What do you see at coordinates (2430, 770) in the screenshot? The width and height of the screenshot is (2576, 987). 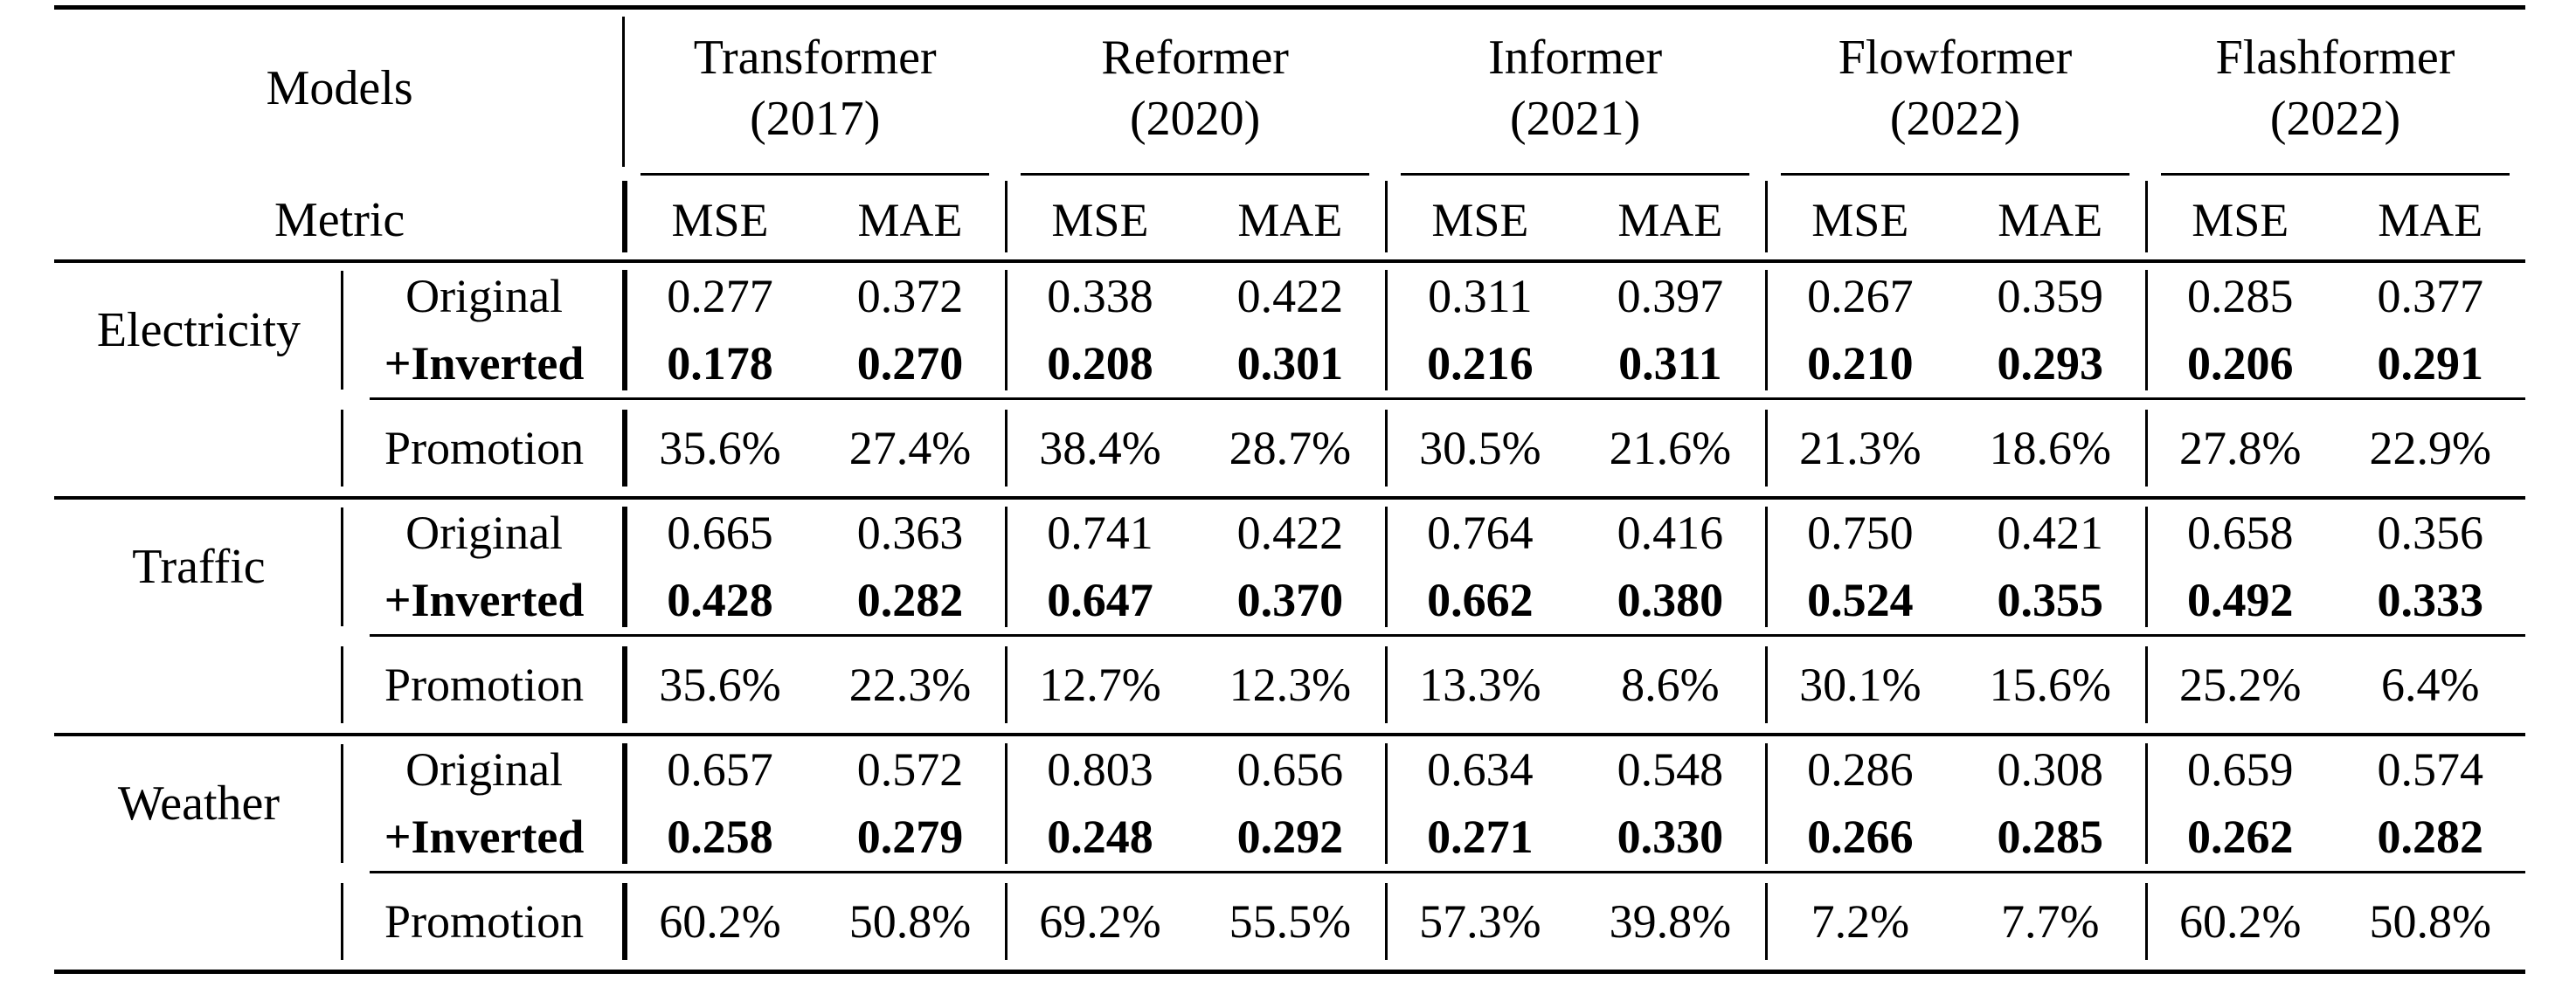 I see `value-cell: 0.574` at bounding box center [2430, 770].